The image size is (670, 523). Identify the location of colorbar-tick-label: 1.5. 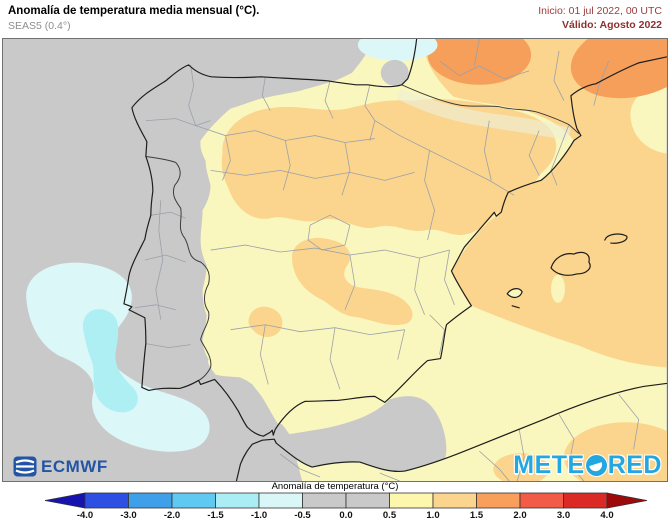
(476, 515).